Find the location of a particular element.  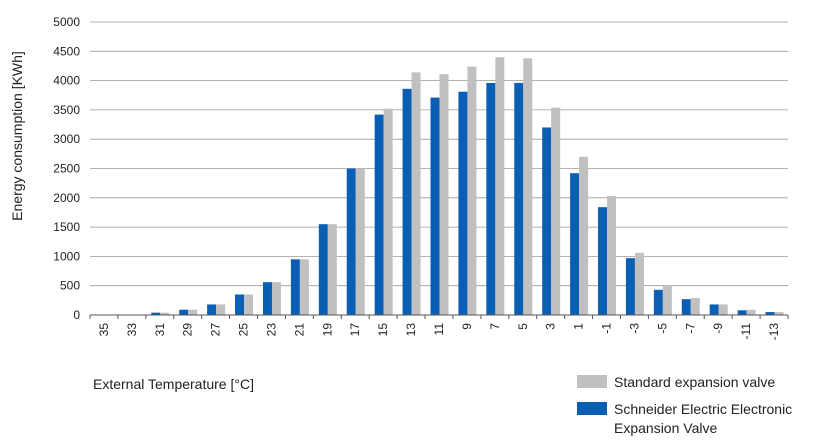

x-tick-label: -1 is located at coordinates (607, 328).